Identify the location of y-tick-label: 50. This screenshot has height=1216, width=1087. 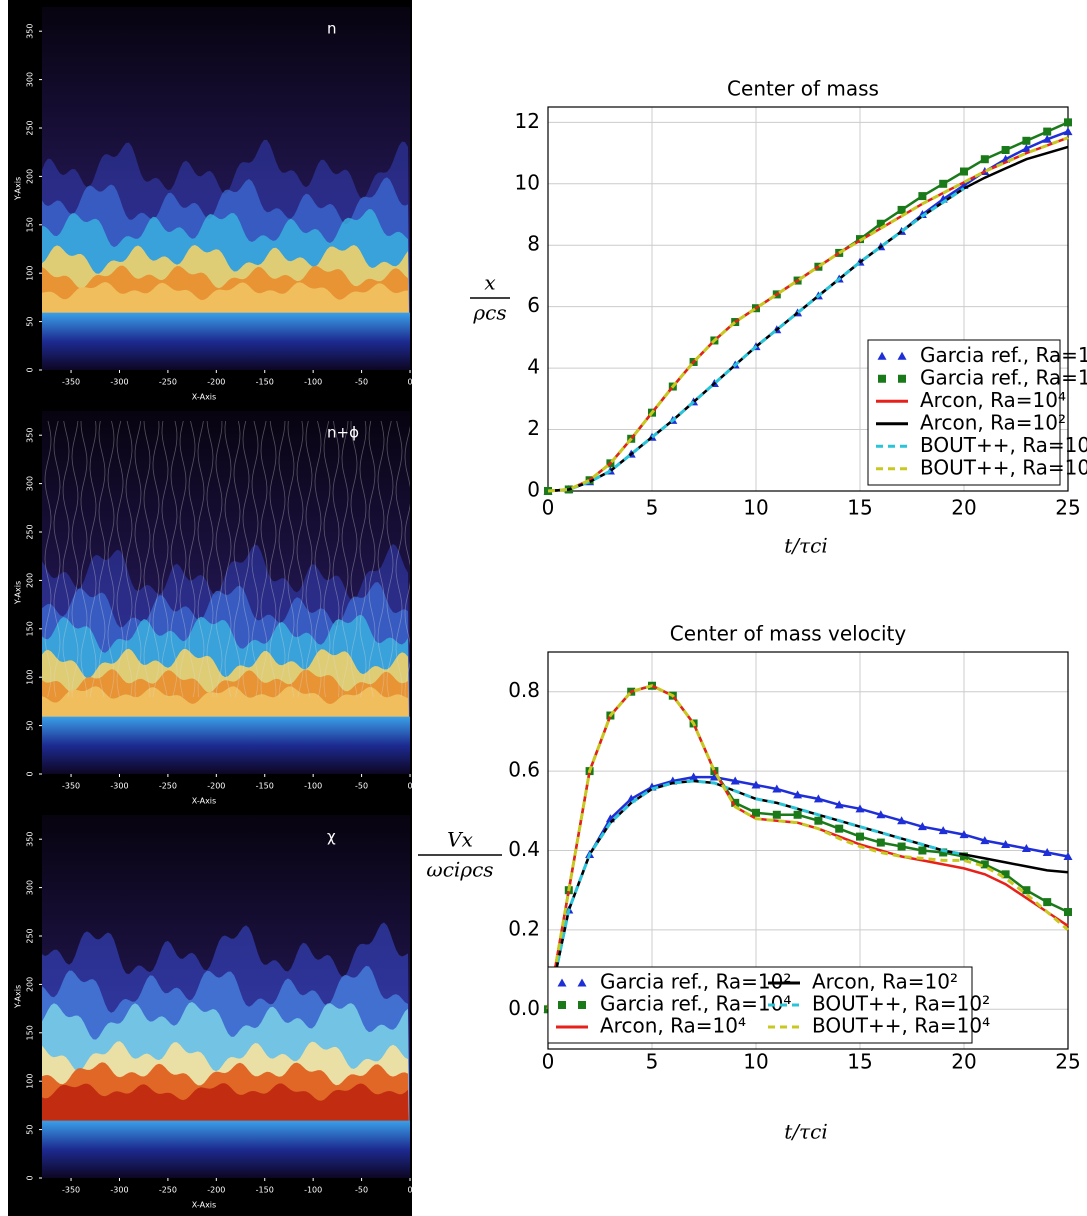
(30, 1130).